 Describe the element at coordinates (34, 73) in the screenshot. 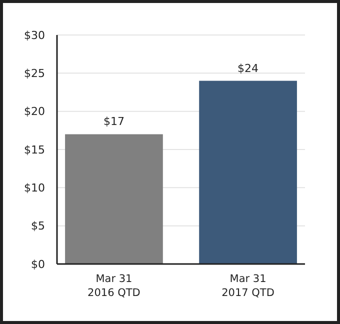

I see `y-tick-label: $25` at that location.